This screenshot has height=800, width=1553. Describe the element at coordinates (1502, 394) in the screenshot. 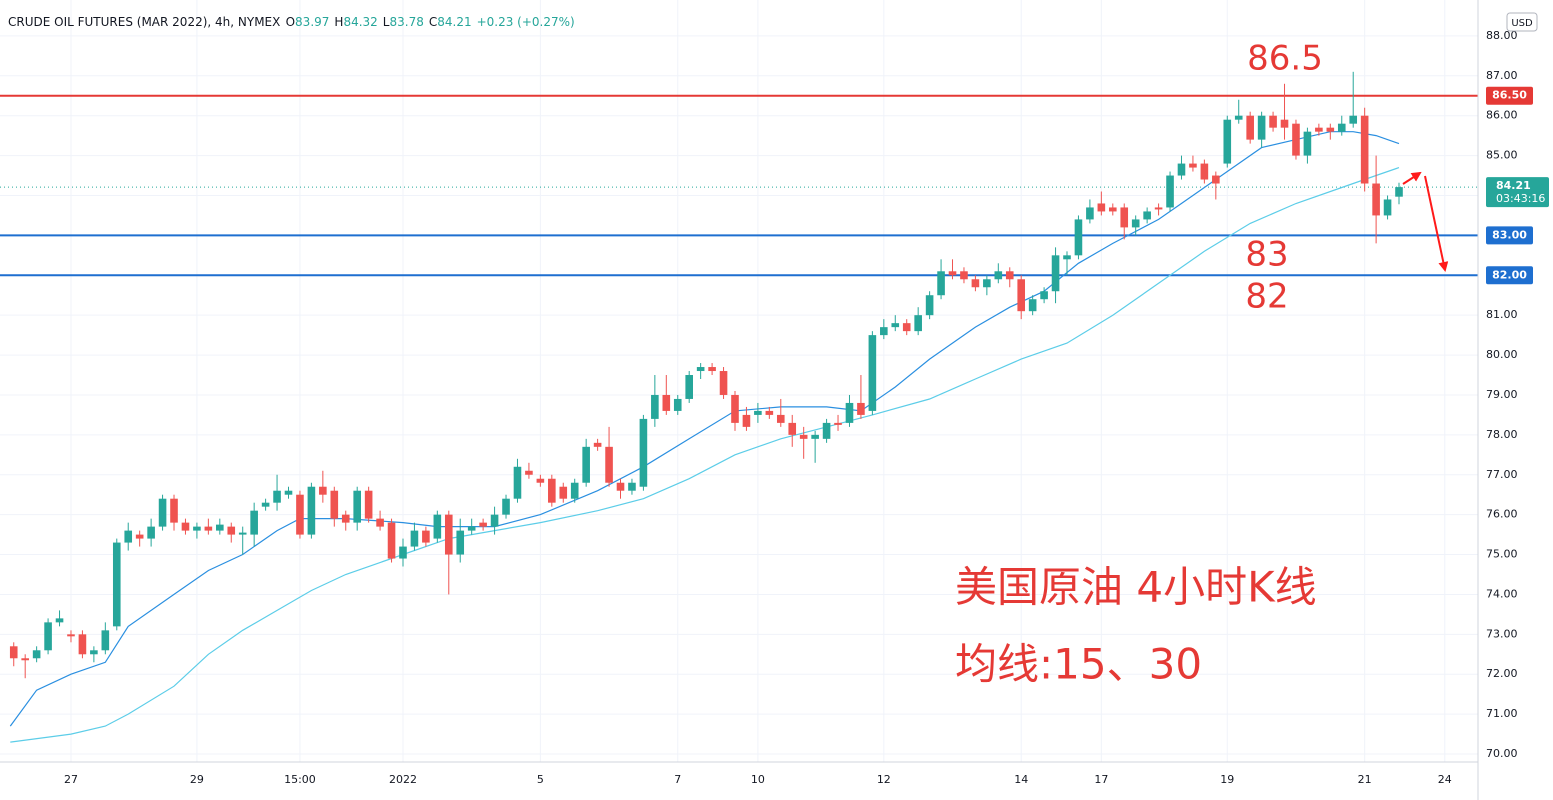

I see `y-tick-label: 79.00` at that location.